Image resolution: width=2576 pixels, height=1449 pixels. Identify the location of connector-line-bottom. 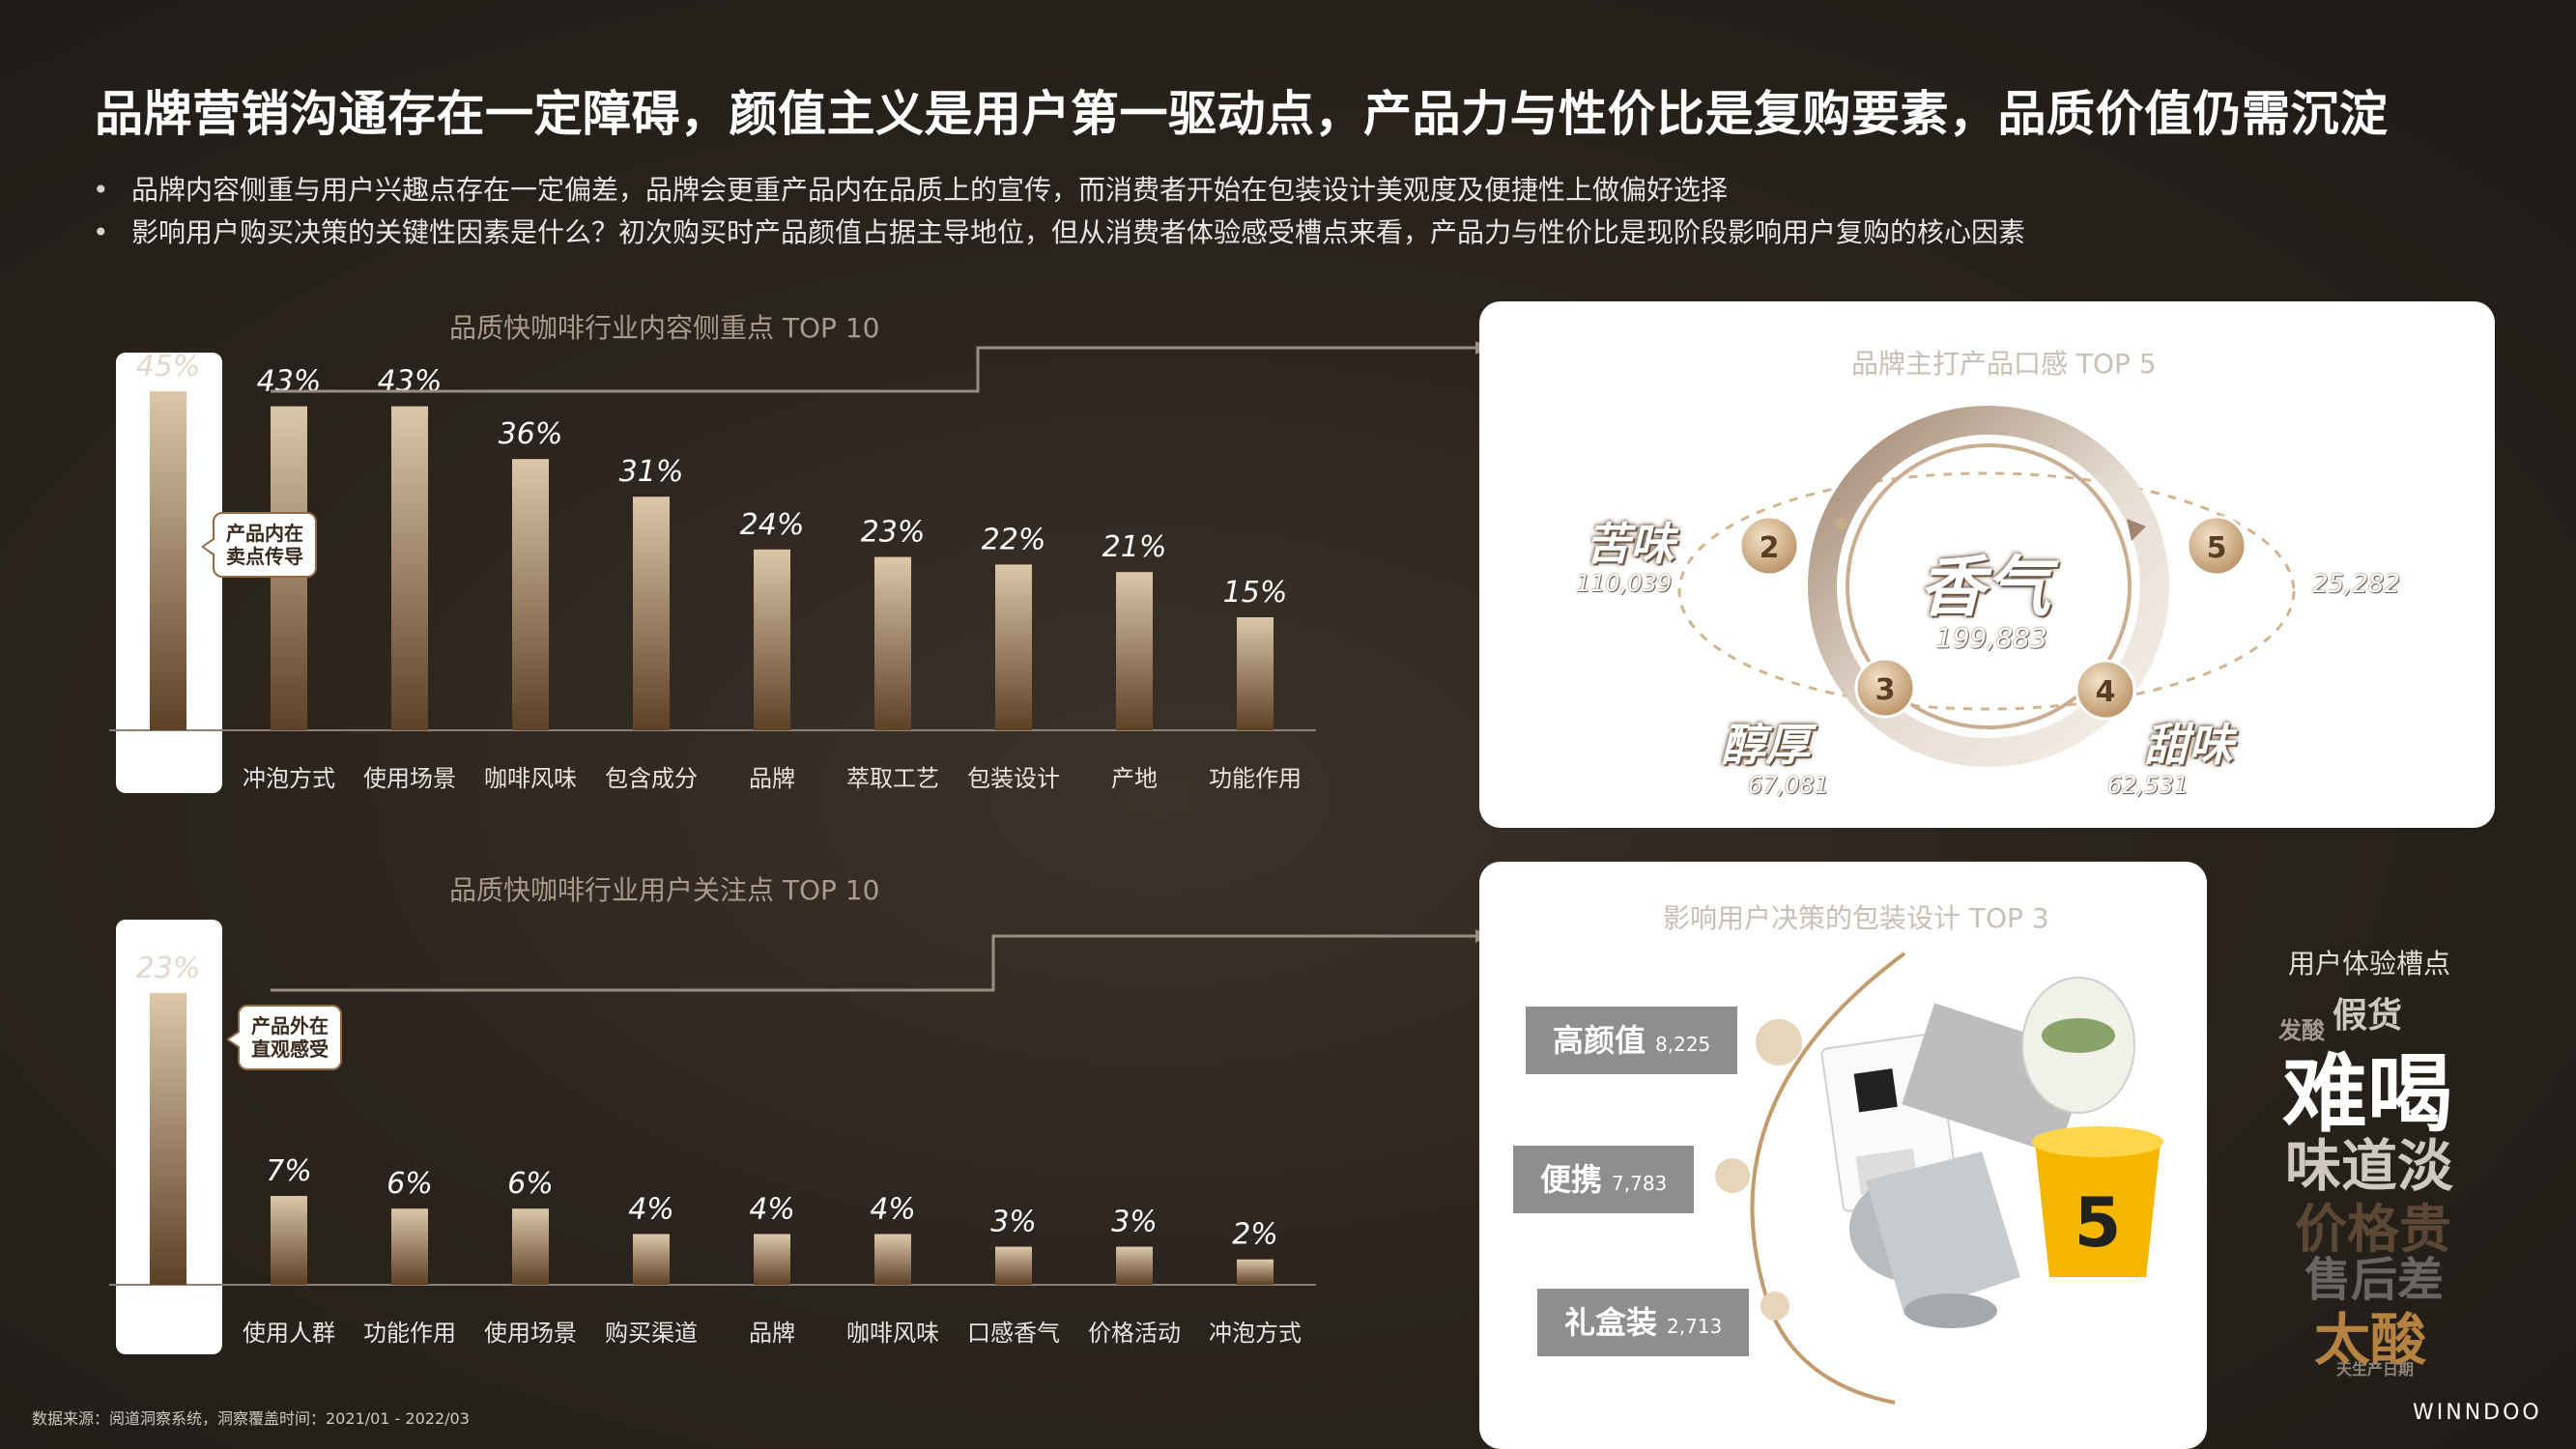
(873, 963).